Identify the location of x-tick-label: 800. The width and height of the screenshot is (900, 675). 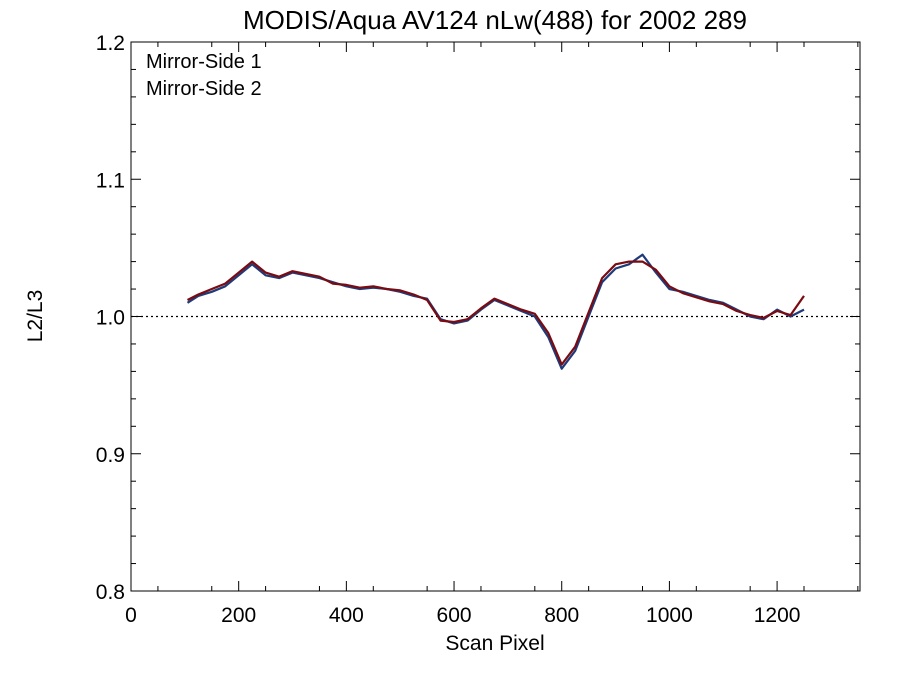
(561, 615).